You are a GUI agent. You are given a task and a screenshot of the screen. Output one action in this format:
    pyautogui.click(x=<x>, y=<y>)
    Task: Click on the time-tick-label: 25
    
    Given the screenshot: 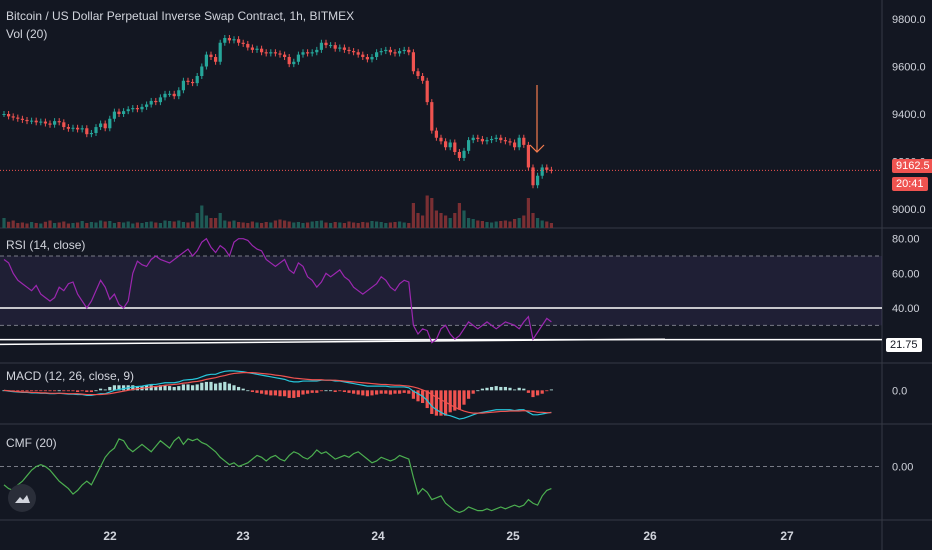 What is the action you would take?
    pyautogui.click(x=513, y=536)
    